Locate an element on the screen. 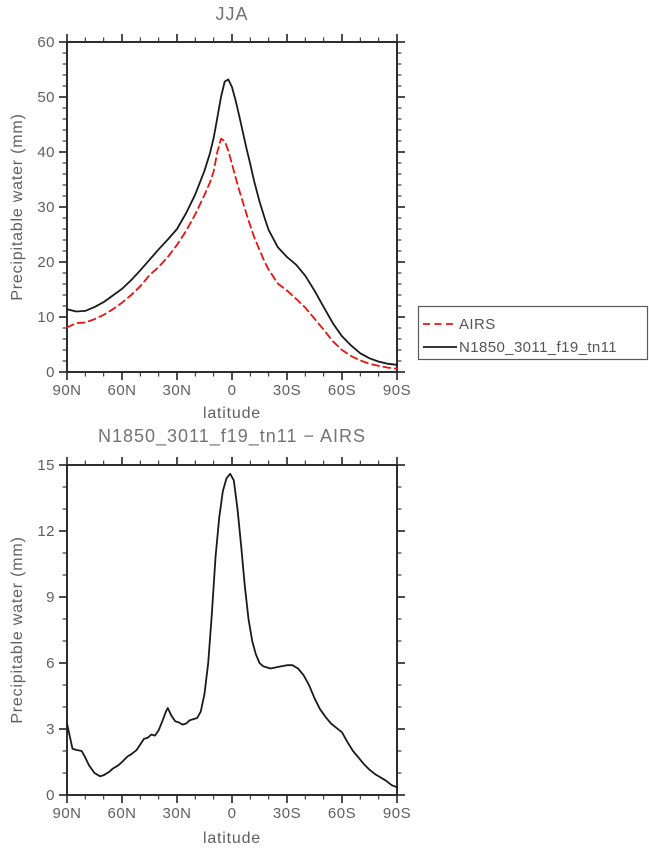  bottom-chart-title: N1850_3011_f19_tn11 − AIRS is located at coordinates (232, 436).